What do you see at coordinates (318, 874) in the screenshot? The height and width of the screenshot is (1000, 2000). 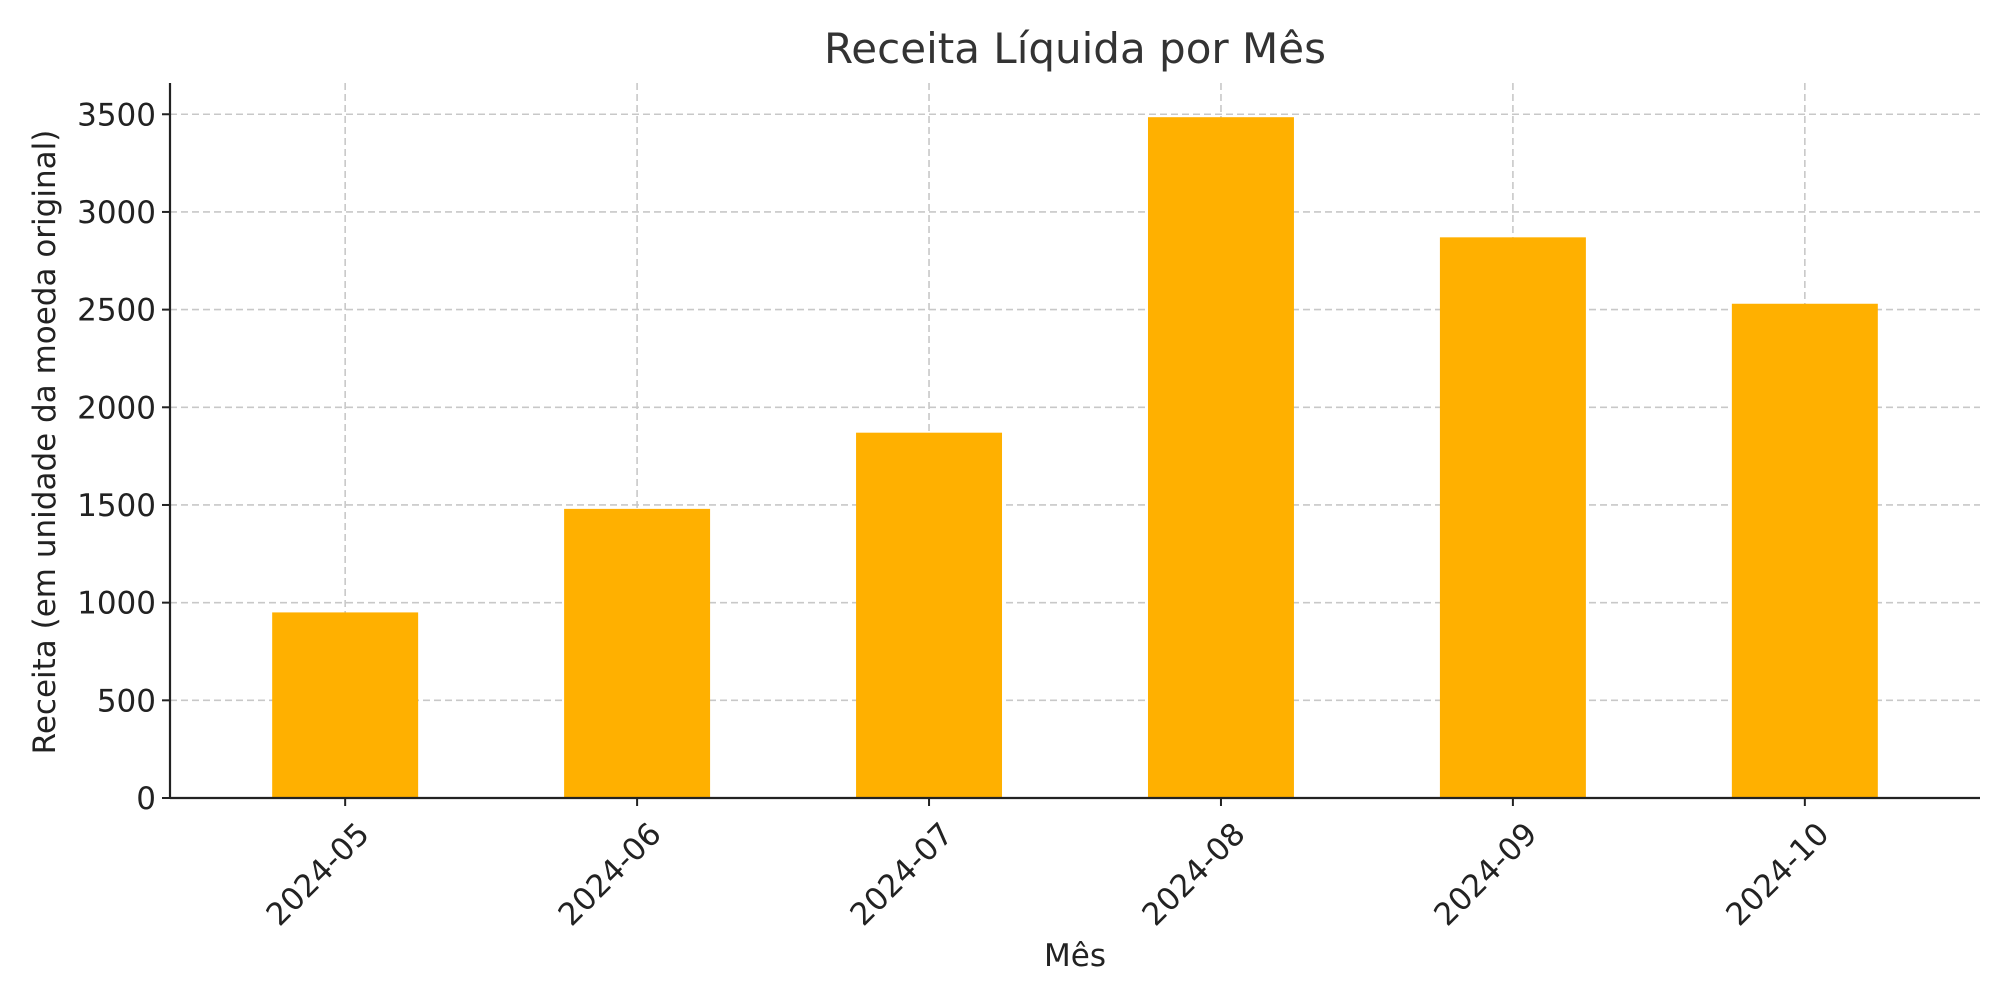 I see `x-tick-label: 2024-05` at bounding box center [318, 874].